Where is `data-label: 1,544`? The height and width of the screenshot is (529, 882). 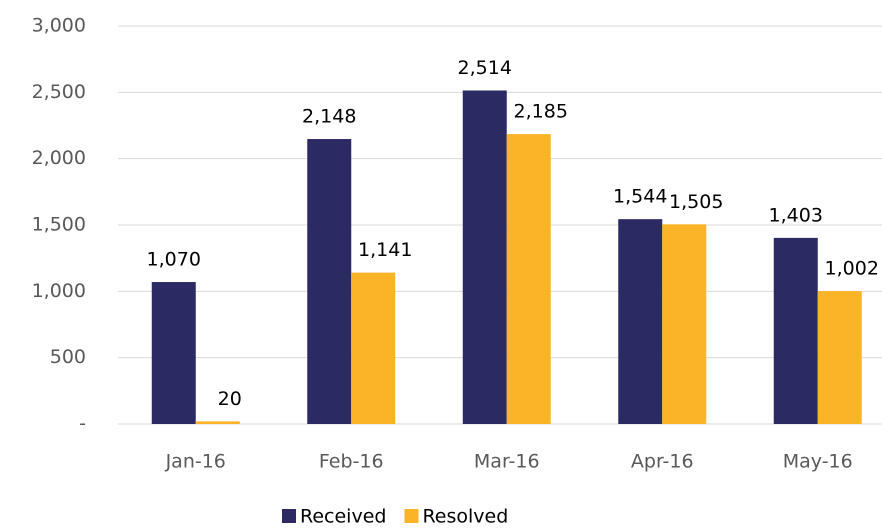 data-label: 1,544 is located at coordinates (640, 197).